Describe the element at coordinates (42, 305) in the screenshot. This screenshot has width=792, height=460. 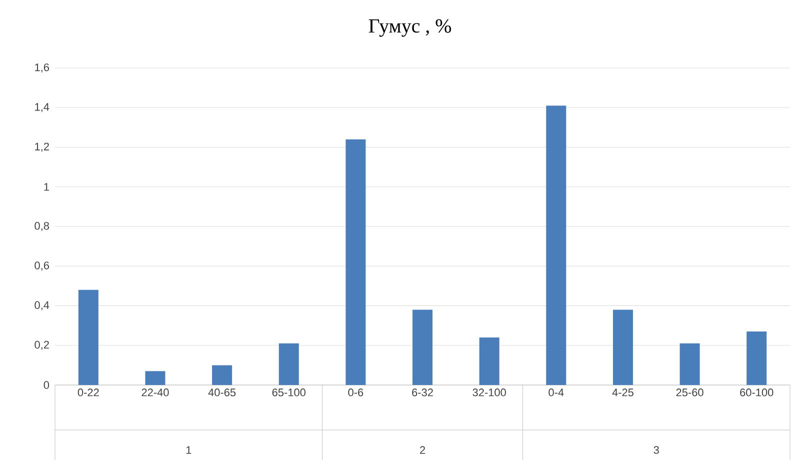
I see `y-tick-label: 0,4` at that location.